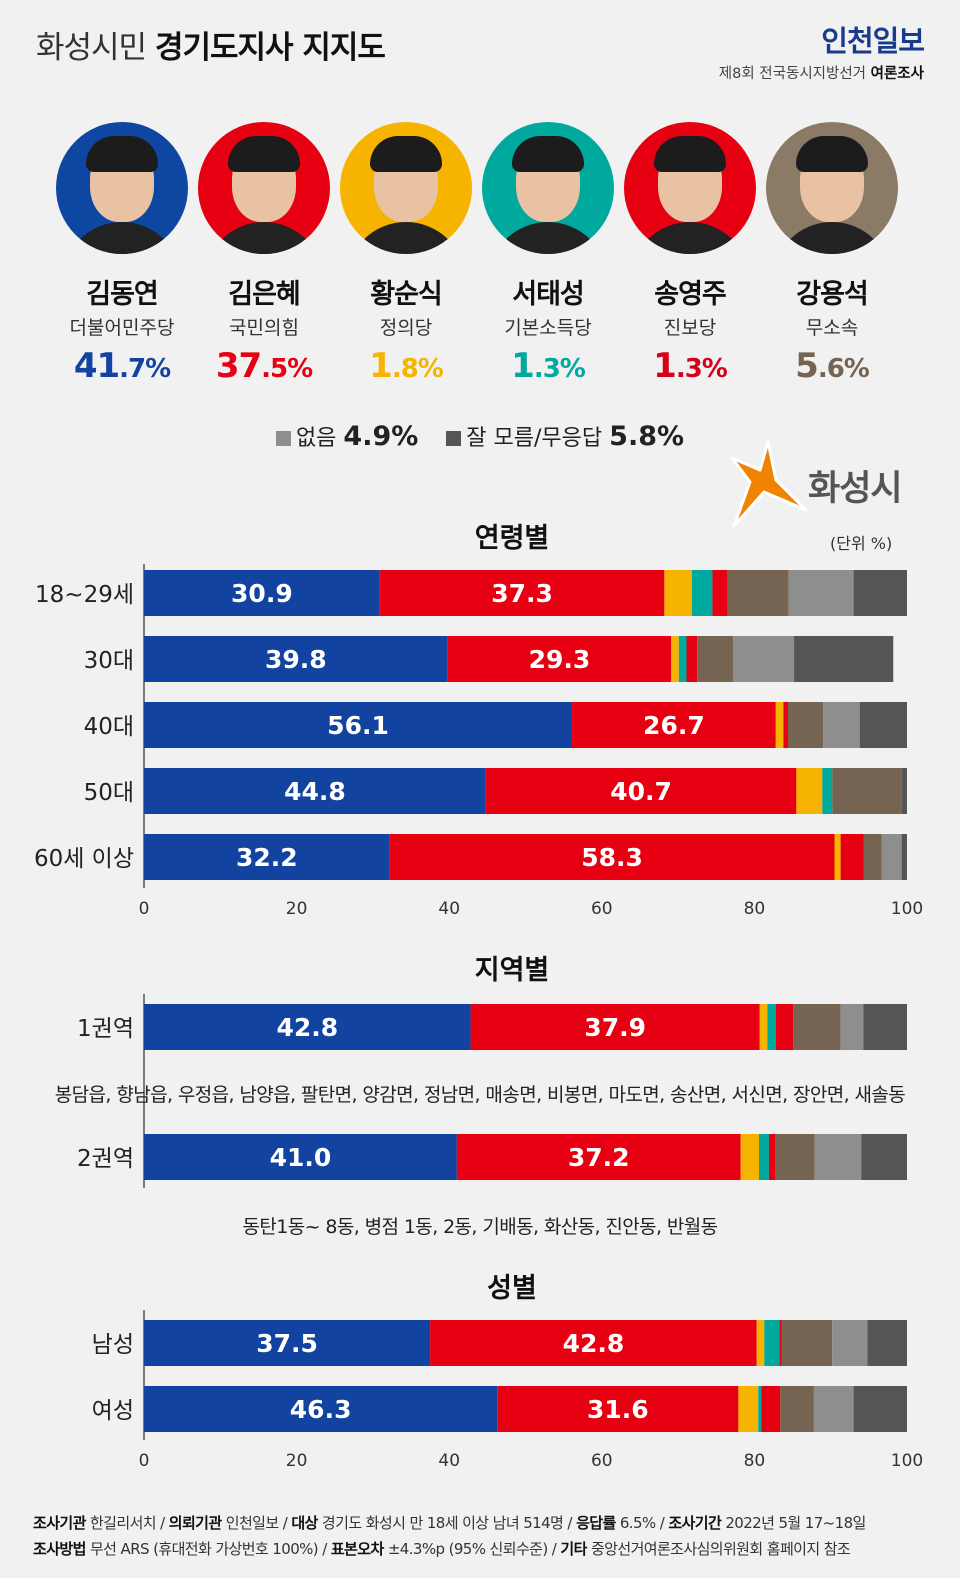  Describe the element at coordinates (573, 1549) in the screenshot. I see `footer-key: 기타` at that location.